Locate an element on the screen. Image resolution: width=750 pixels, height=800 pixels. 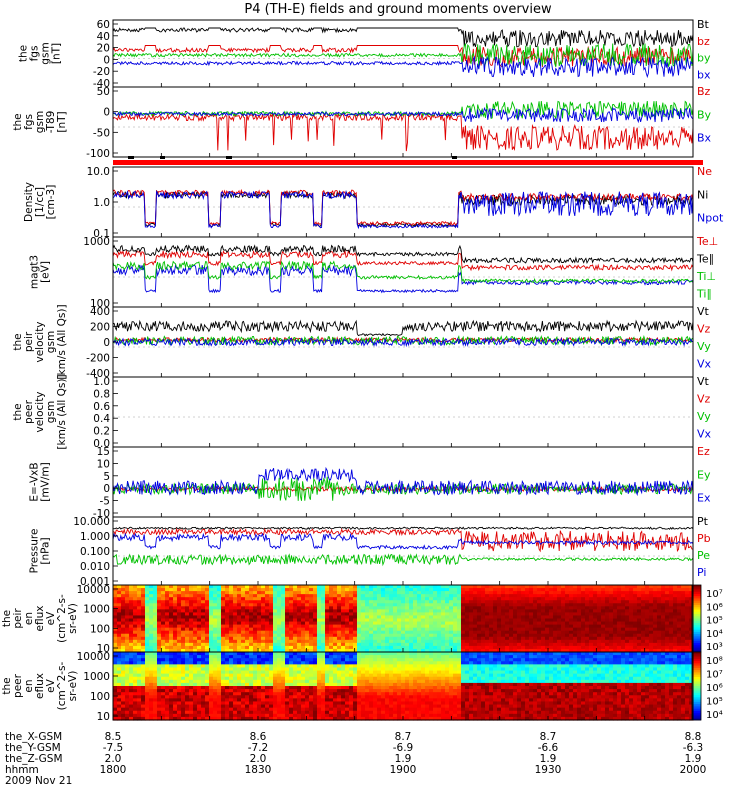
legend-entry: by is located at coordinates (704, 58).